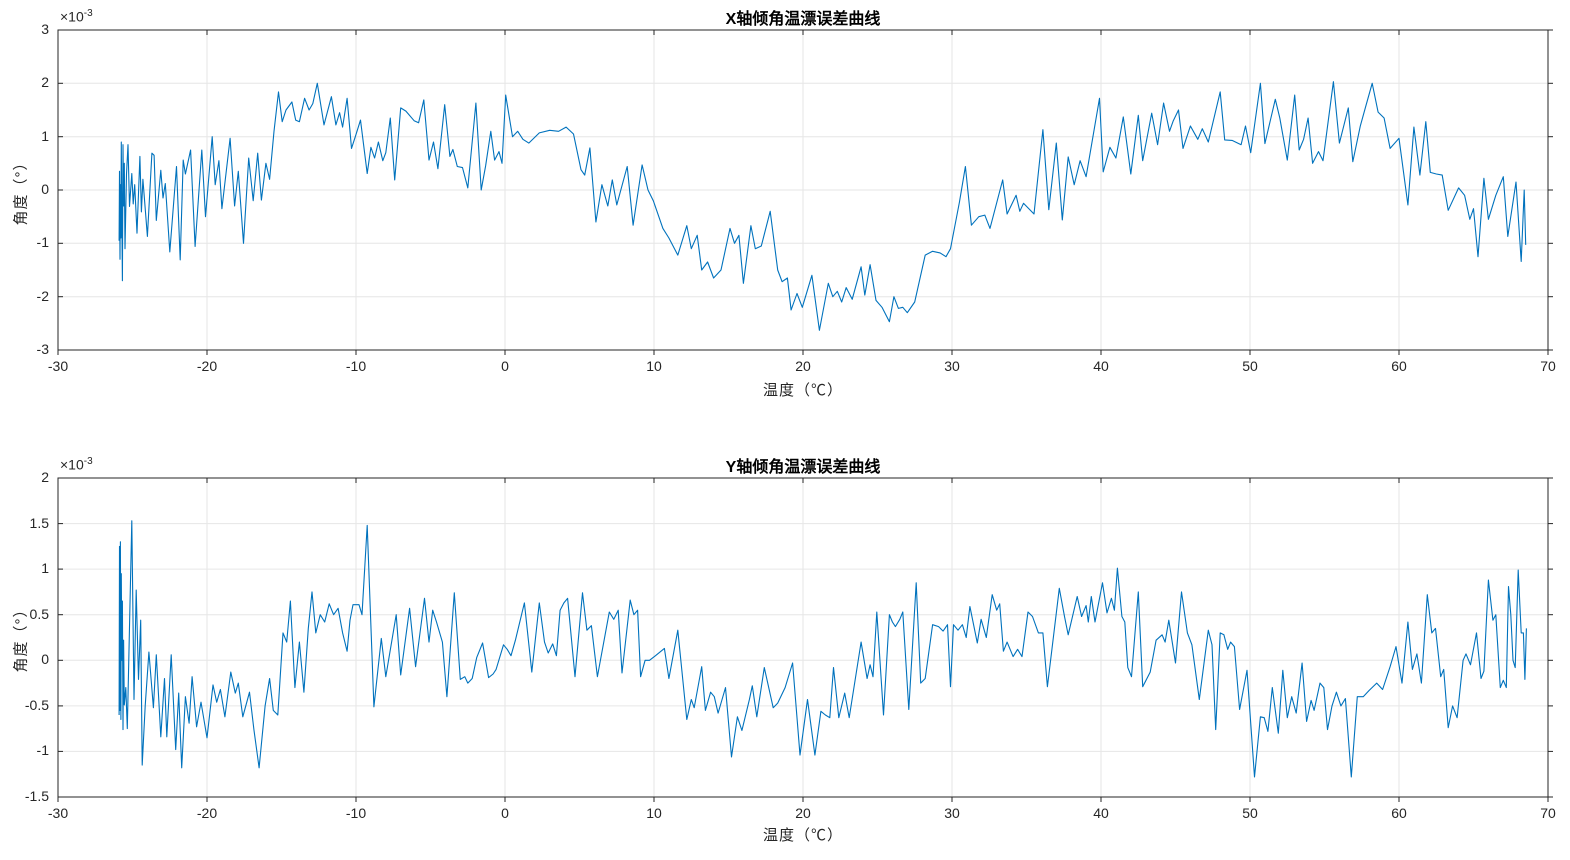 The width and height of the screenshot is (1570, 860). What do you see at coordinates (42, 349) in the screenshot?
I see `y-tick-label: -3` at bounding box center [42, 349].